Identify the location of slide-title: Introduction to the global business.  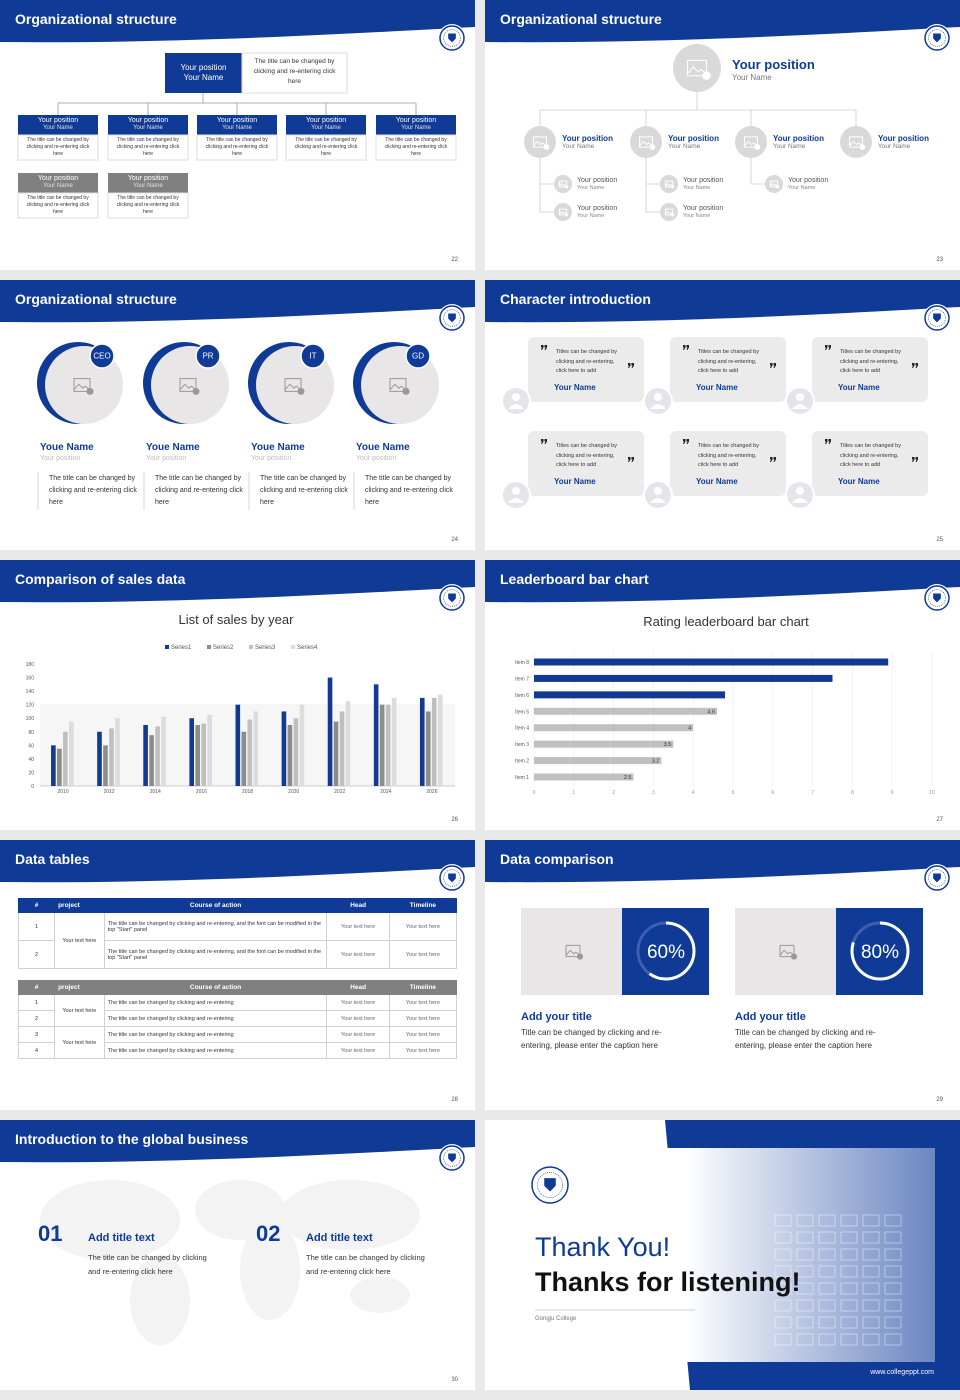
(132, 1139).